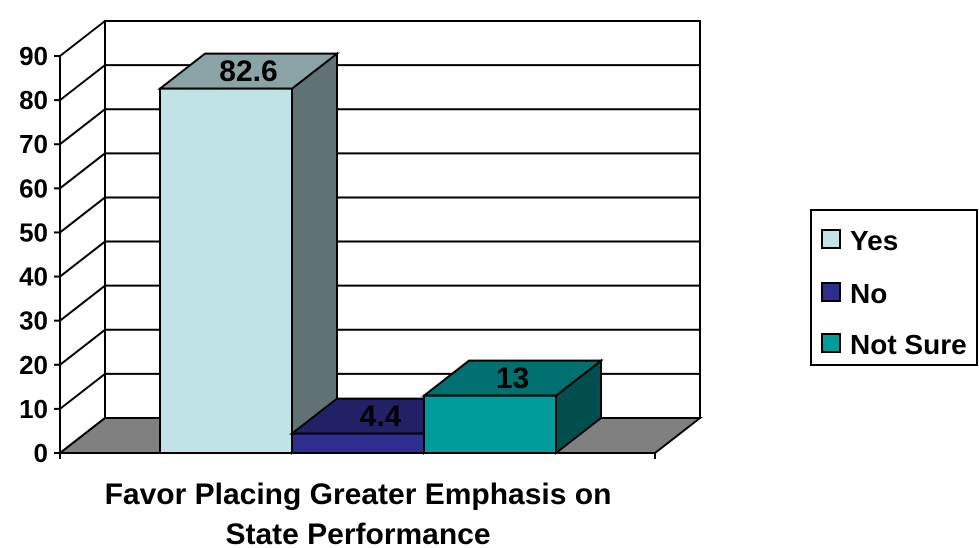  What do you see at coordinates (248, 71) in the screenshot?
I see `data-label-yes: 82.6` at bounding box center [248, 71].